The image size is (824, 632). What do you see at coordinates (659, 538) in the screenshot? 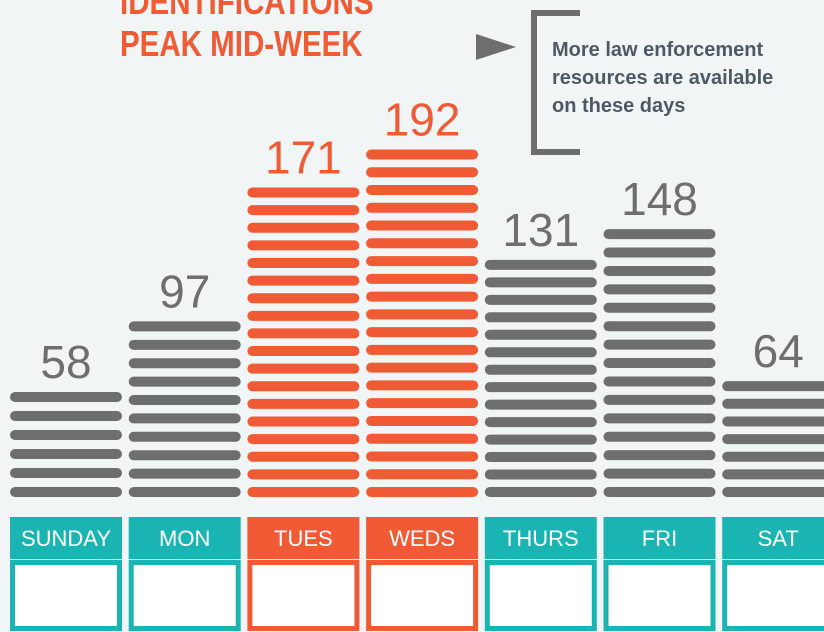
I see `x-tick-label: FRI` at bounding box center [659, 538].